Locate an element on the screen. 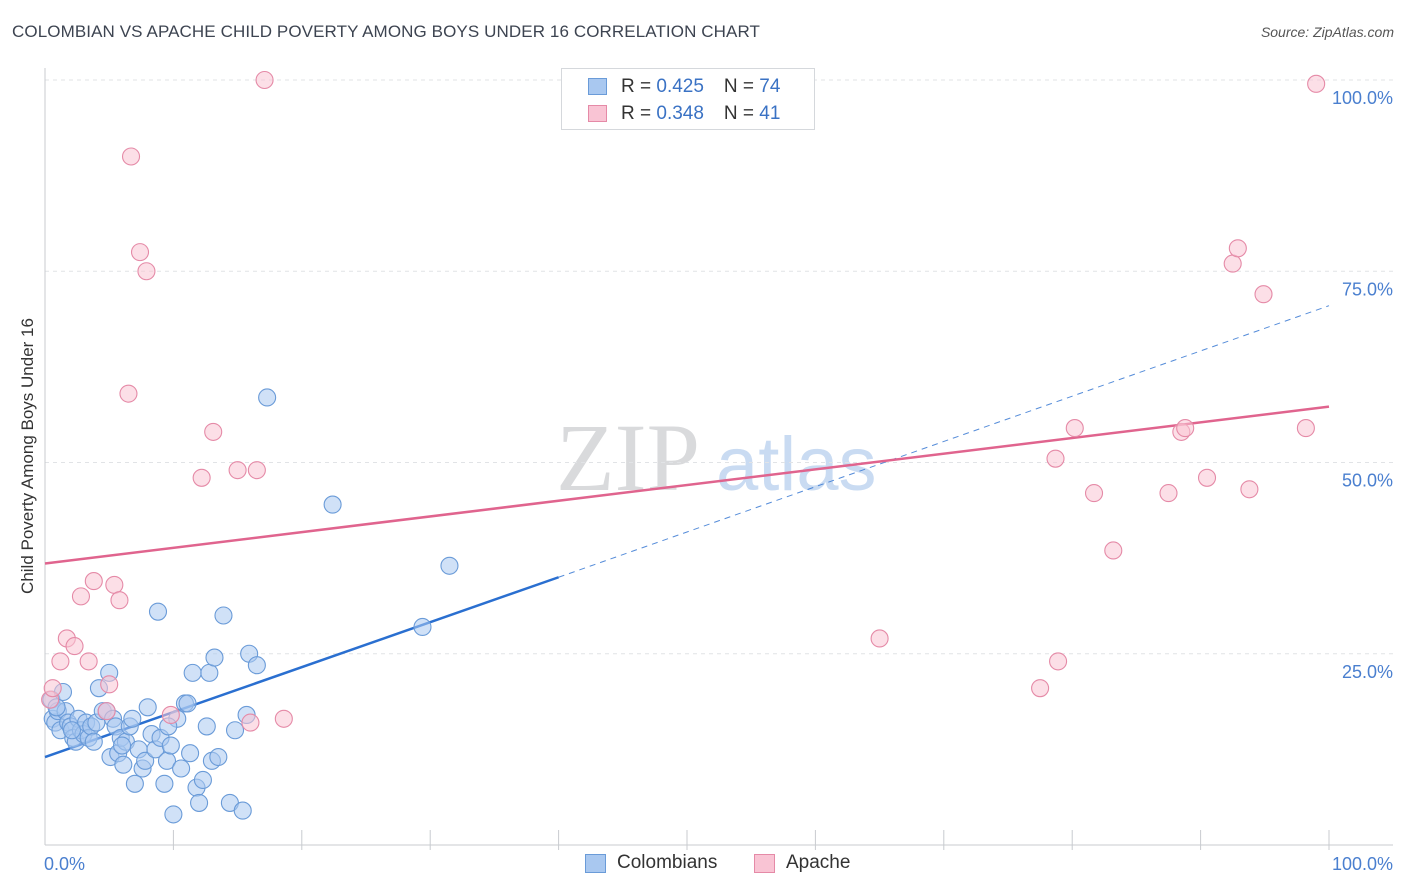 The width and height of the screenshot is (1406, 892). y-axis-label: Child Poverty Among Boys Under 16 is located at coordinates (27, 456).